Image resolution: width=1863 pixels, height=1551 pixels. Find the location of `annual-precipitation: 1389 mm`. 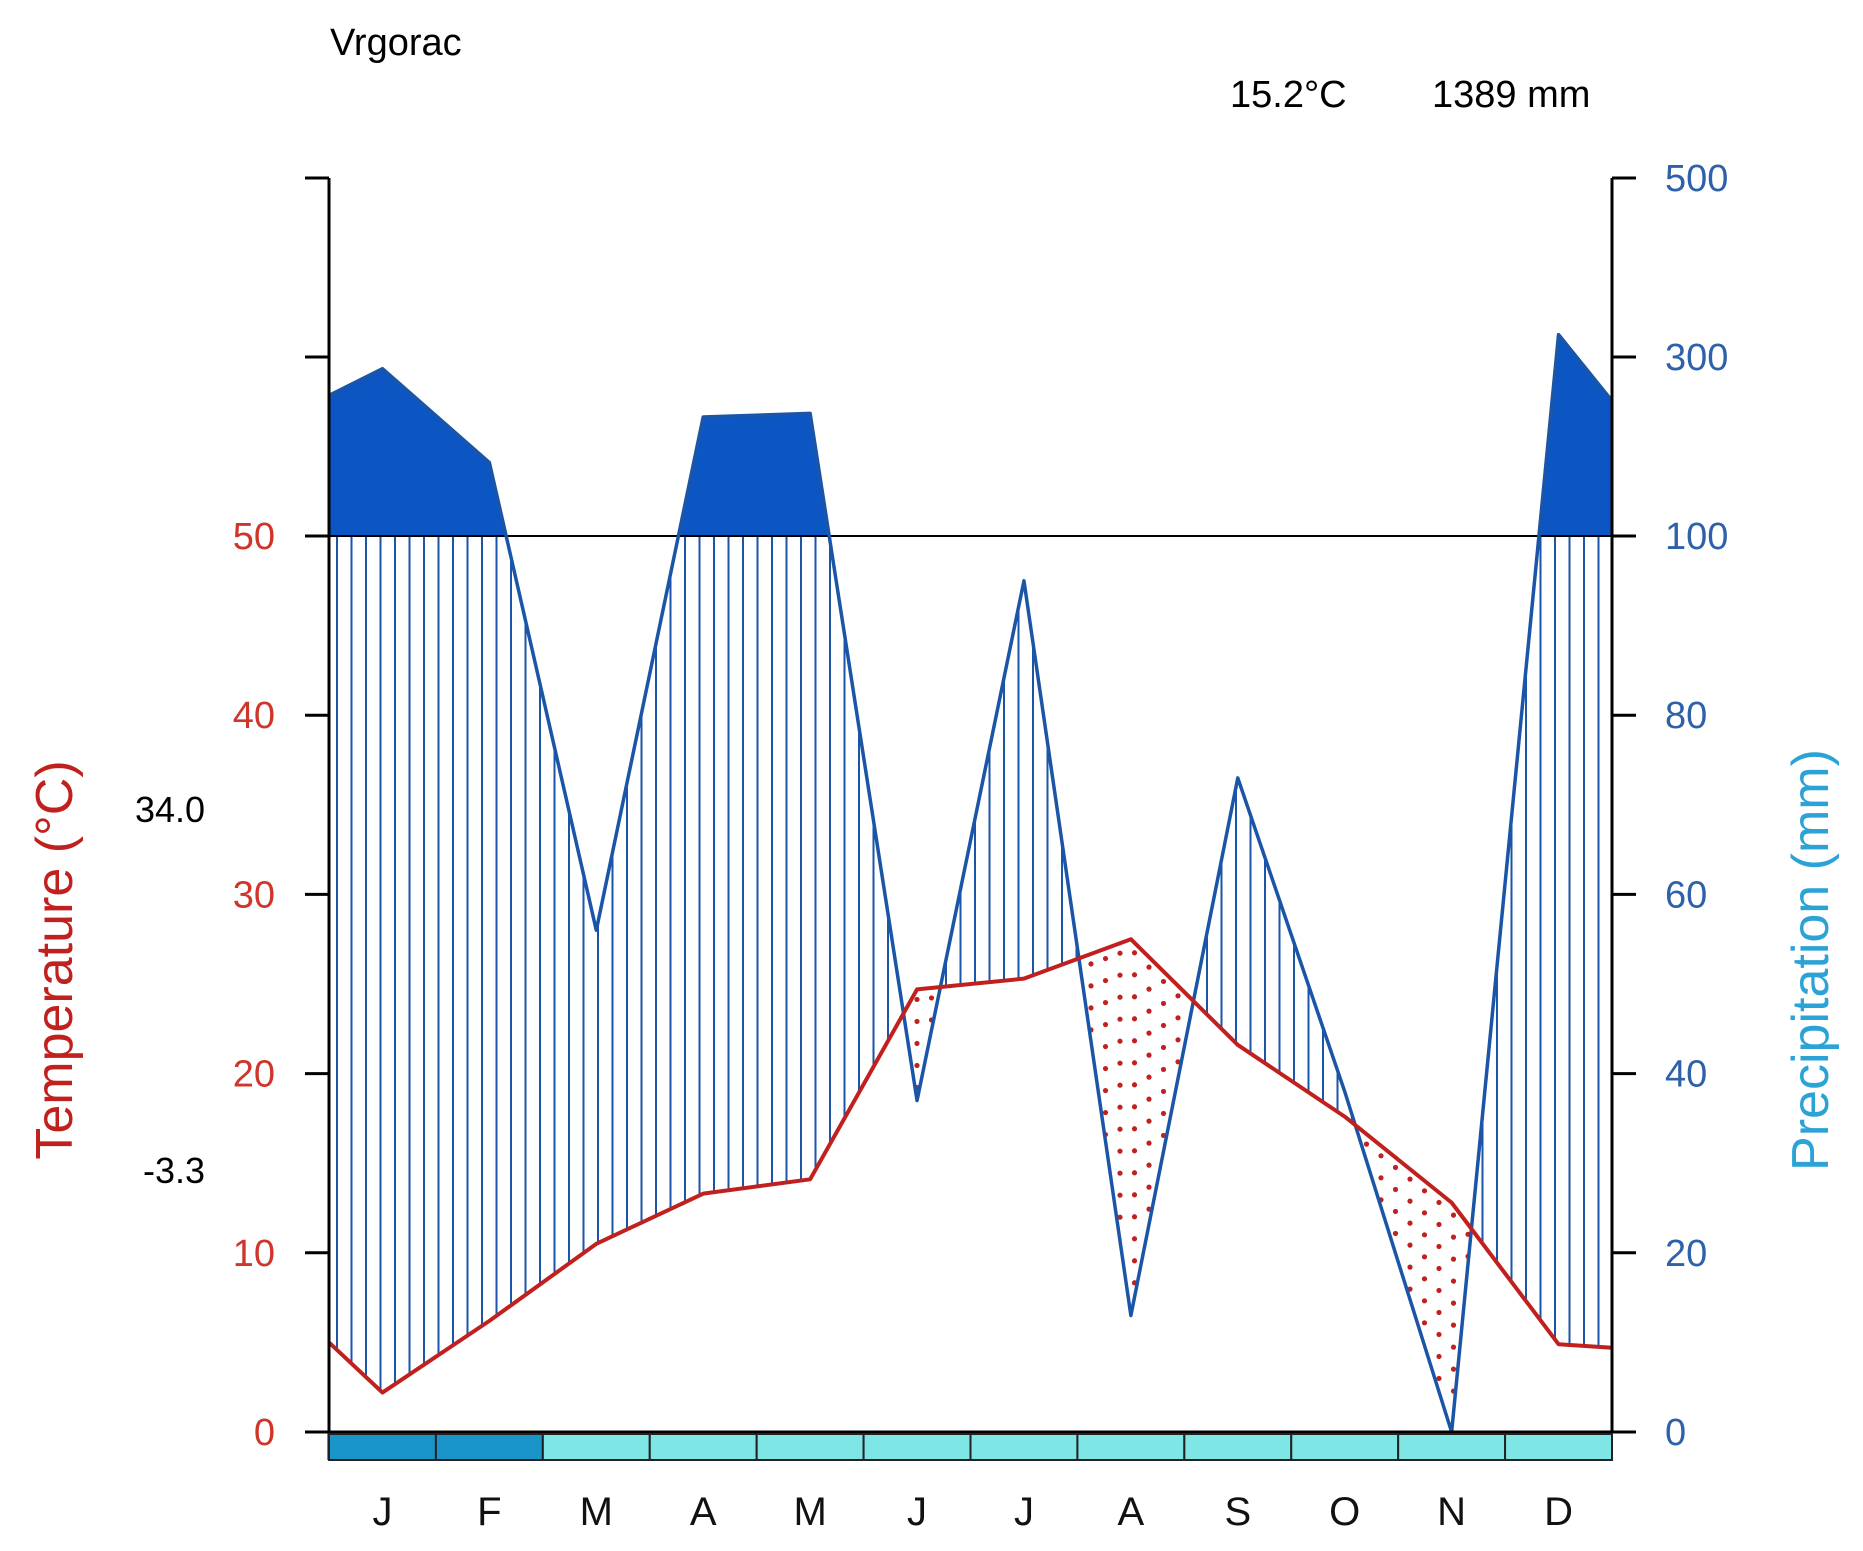

annual-precipitation: 1389 mm is located at coordinates (1511, 95).